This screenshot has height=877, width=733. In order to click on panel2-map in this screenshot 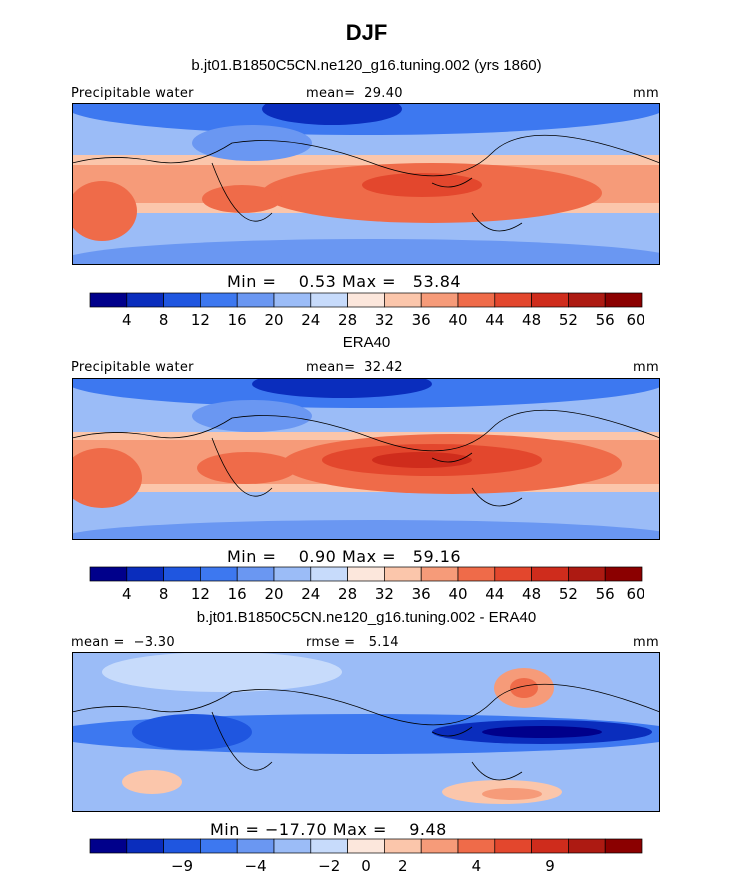, I will do `click(366, 459)`.